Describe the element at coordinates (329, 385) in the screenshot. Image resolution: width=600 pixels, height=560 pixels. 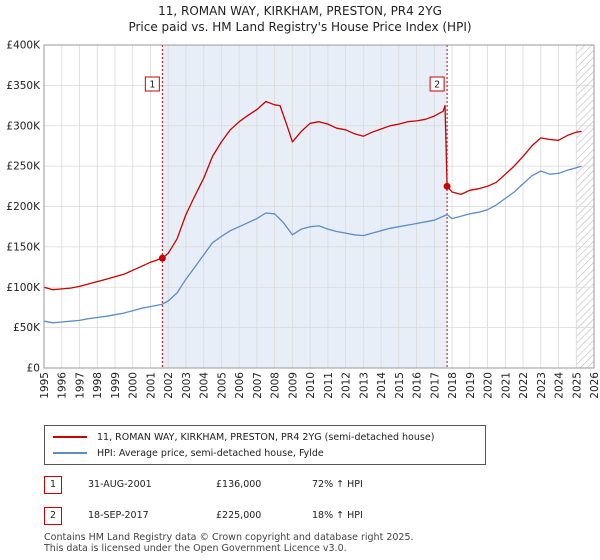
I see `x-tick-label: 2011` at that location.